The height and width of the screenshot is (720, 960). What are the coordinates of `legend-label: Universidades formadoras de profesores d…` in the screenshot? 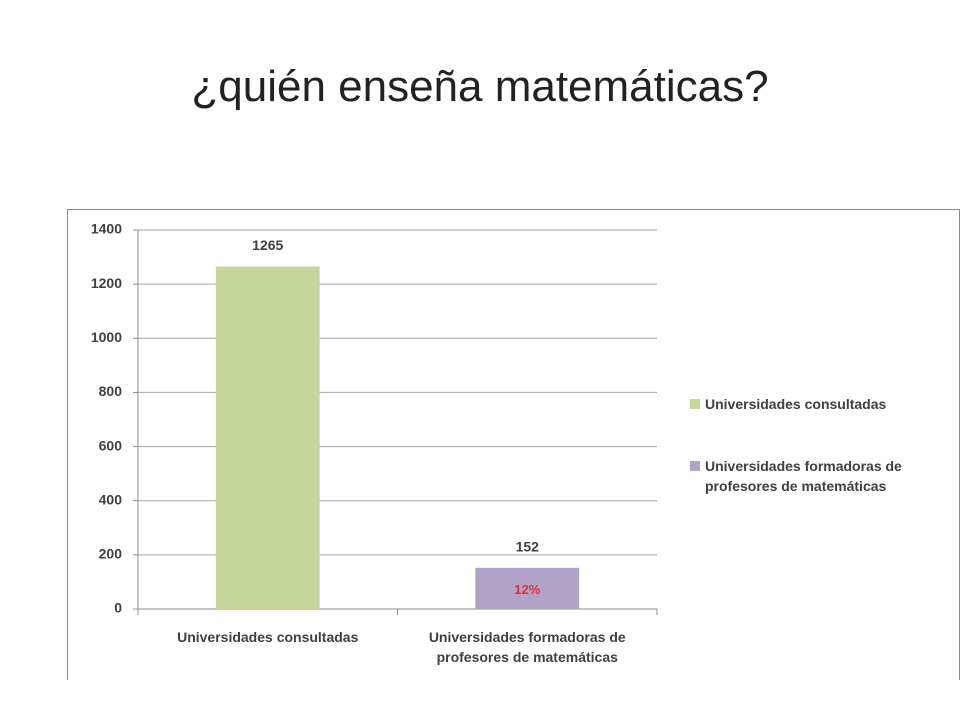 It's located at (803, 476).